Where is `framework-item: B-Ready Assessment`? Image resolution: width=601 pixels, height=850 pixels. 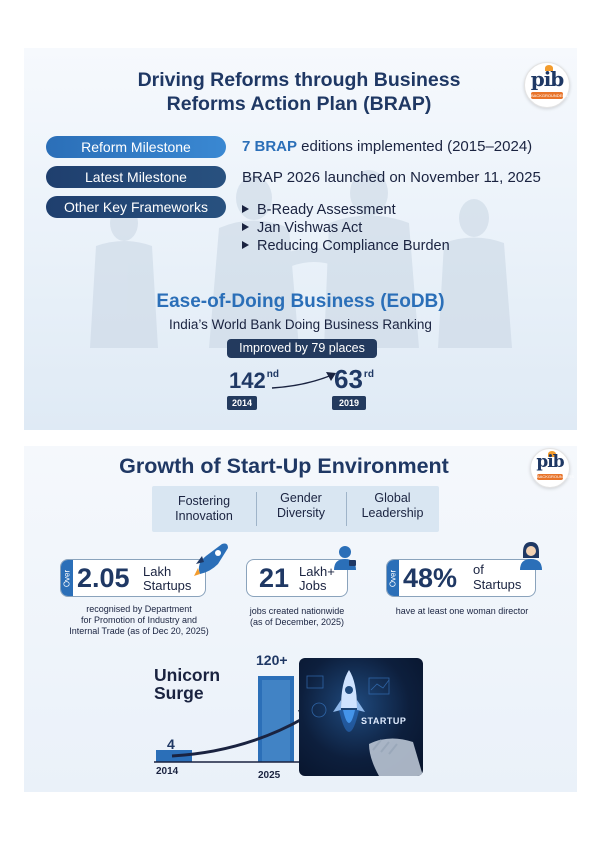 framework-item: B-Ready Assessment is located at coordinates (319, 210).